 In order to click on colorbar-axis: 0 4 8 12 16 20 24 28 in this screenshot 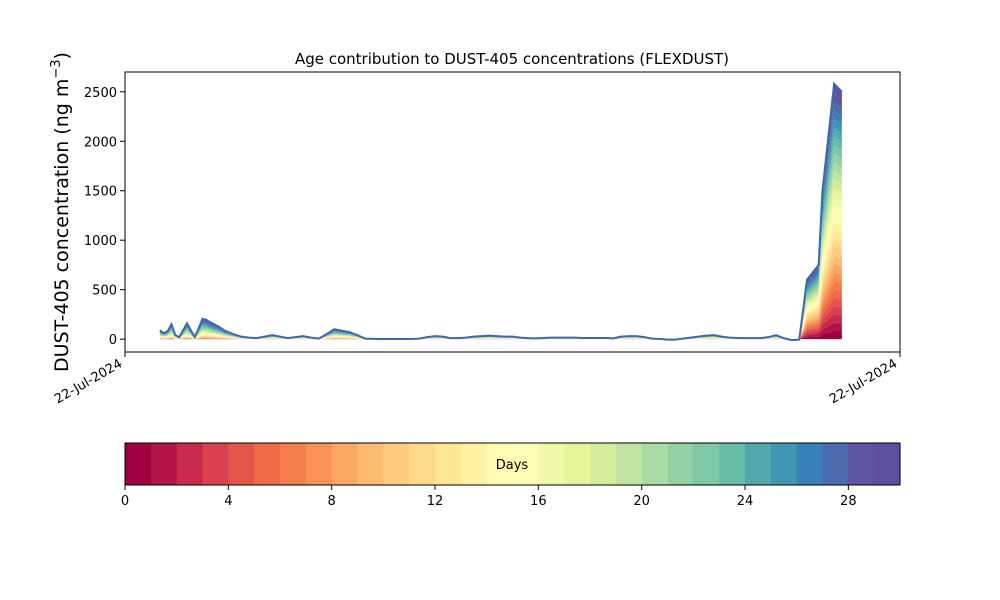, I will do `click(489, 497)`.